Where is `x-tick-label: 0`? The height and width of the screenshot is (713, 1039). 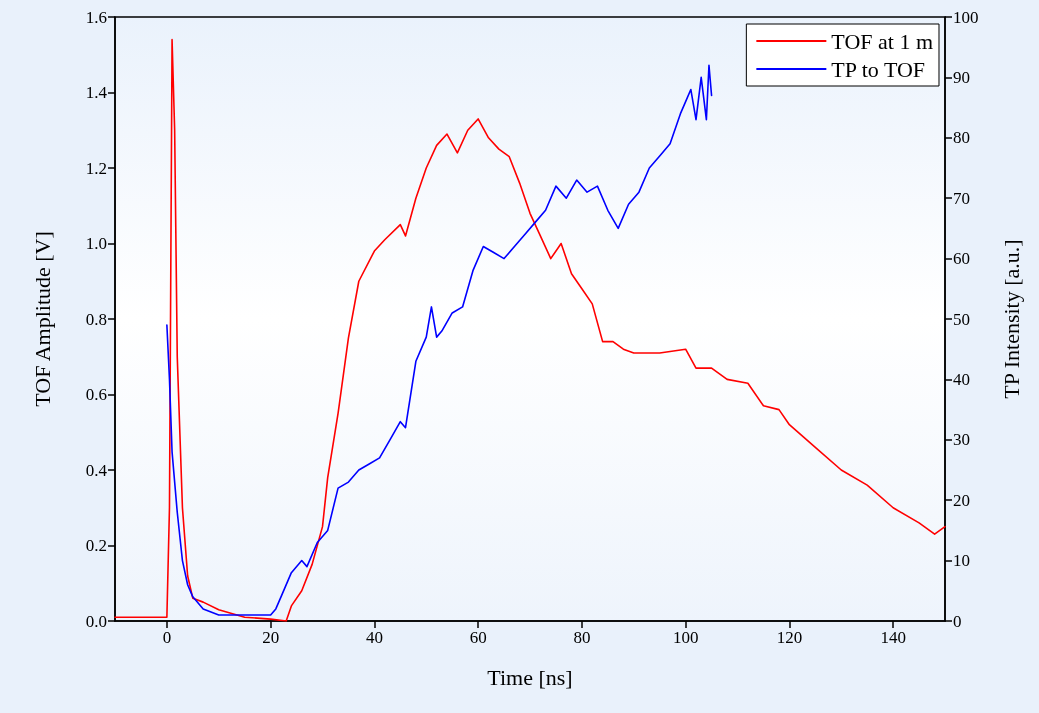 x-tick-label: 0 is located at coordinates (167, 637).